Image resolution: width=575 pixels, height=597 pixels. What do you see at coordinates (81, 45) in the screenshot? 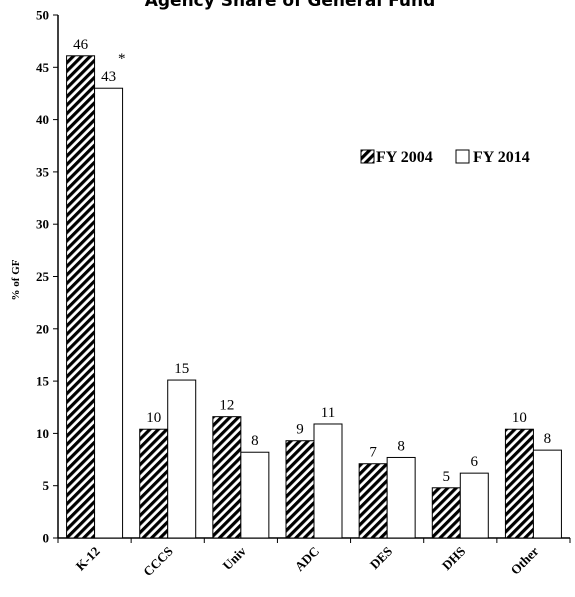
I see `data-label: 46` at bounding box center [81, 45].